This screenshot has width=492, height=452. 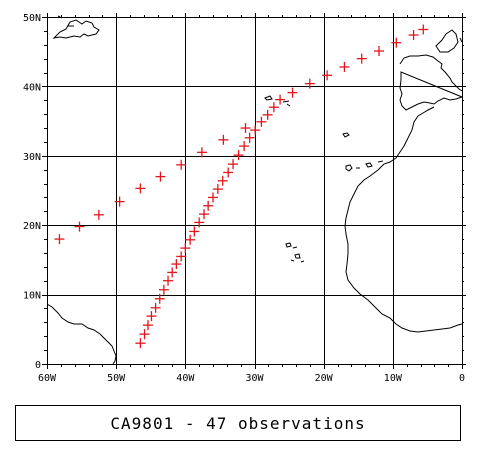 I want to click on madeira-islands, so click(x=346, y=135).